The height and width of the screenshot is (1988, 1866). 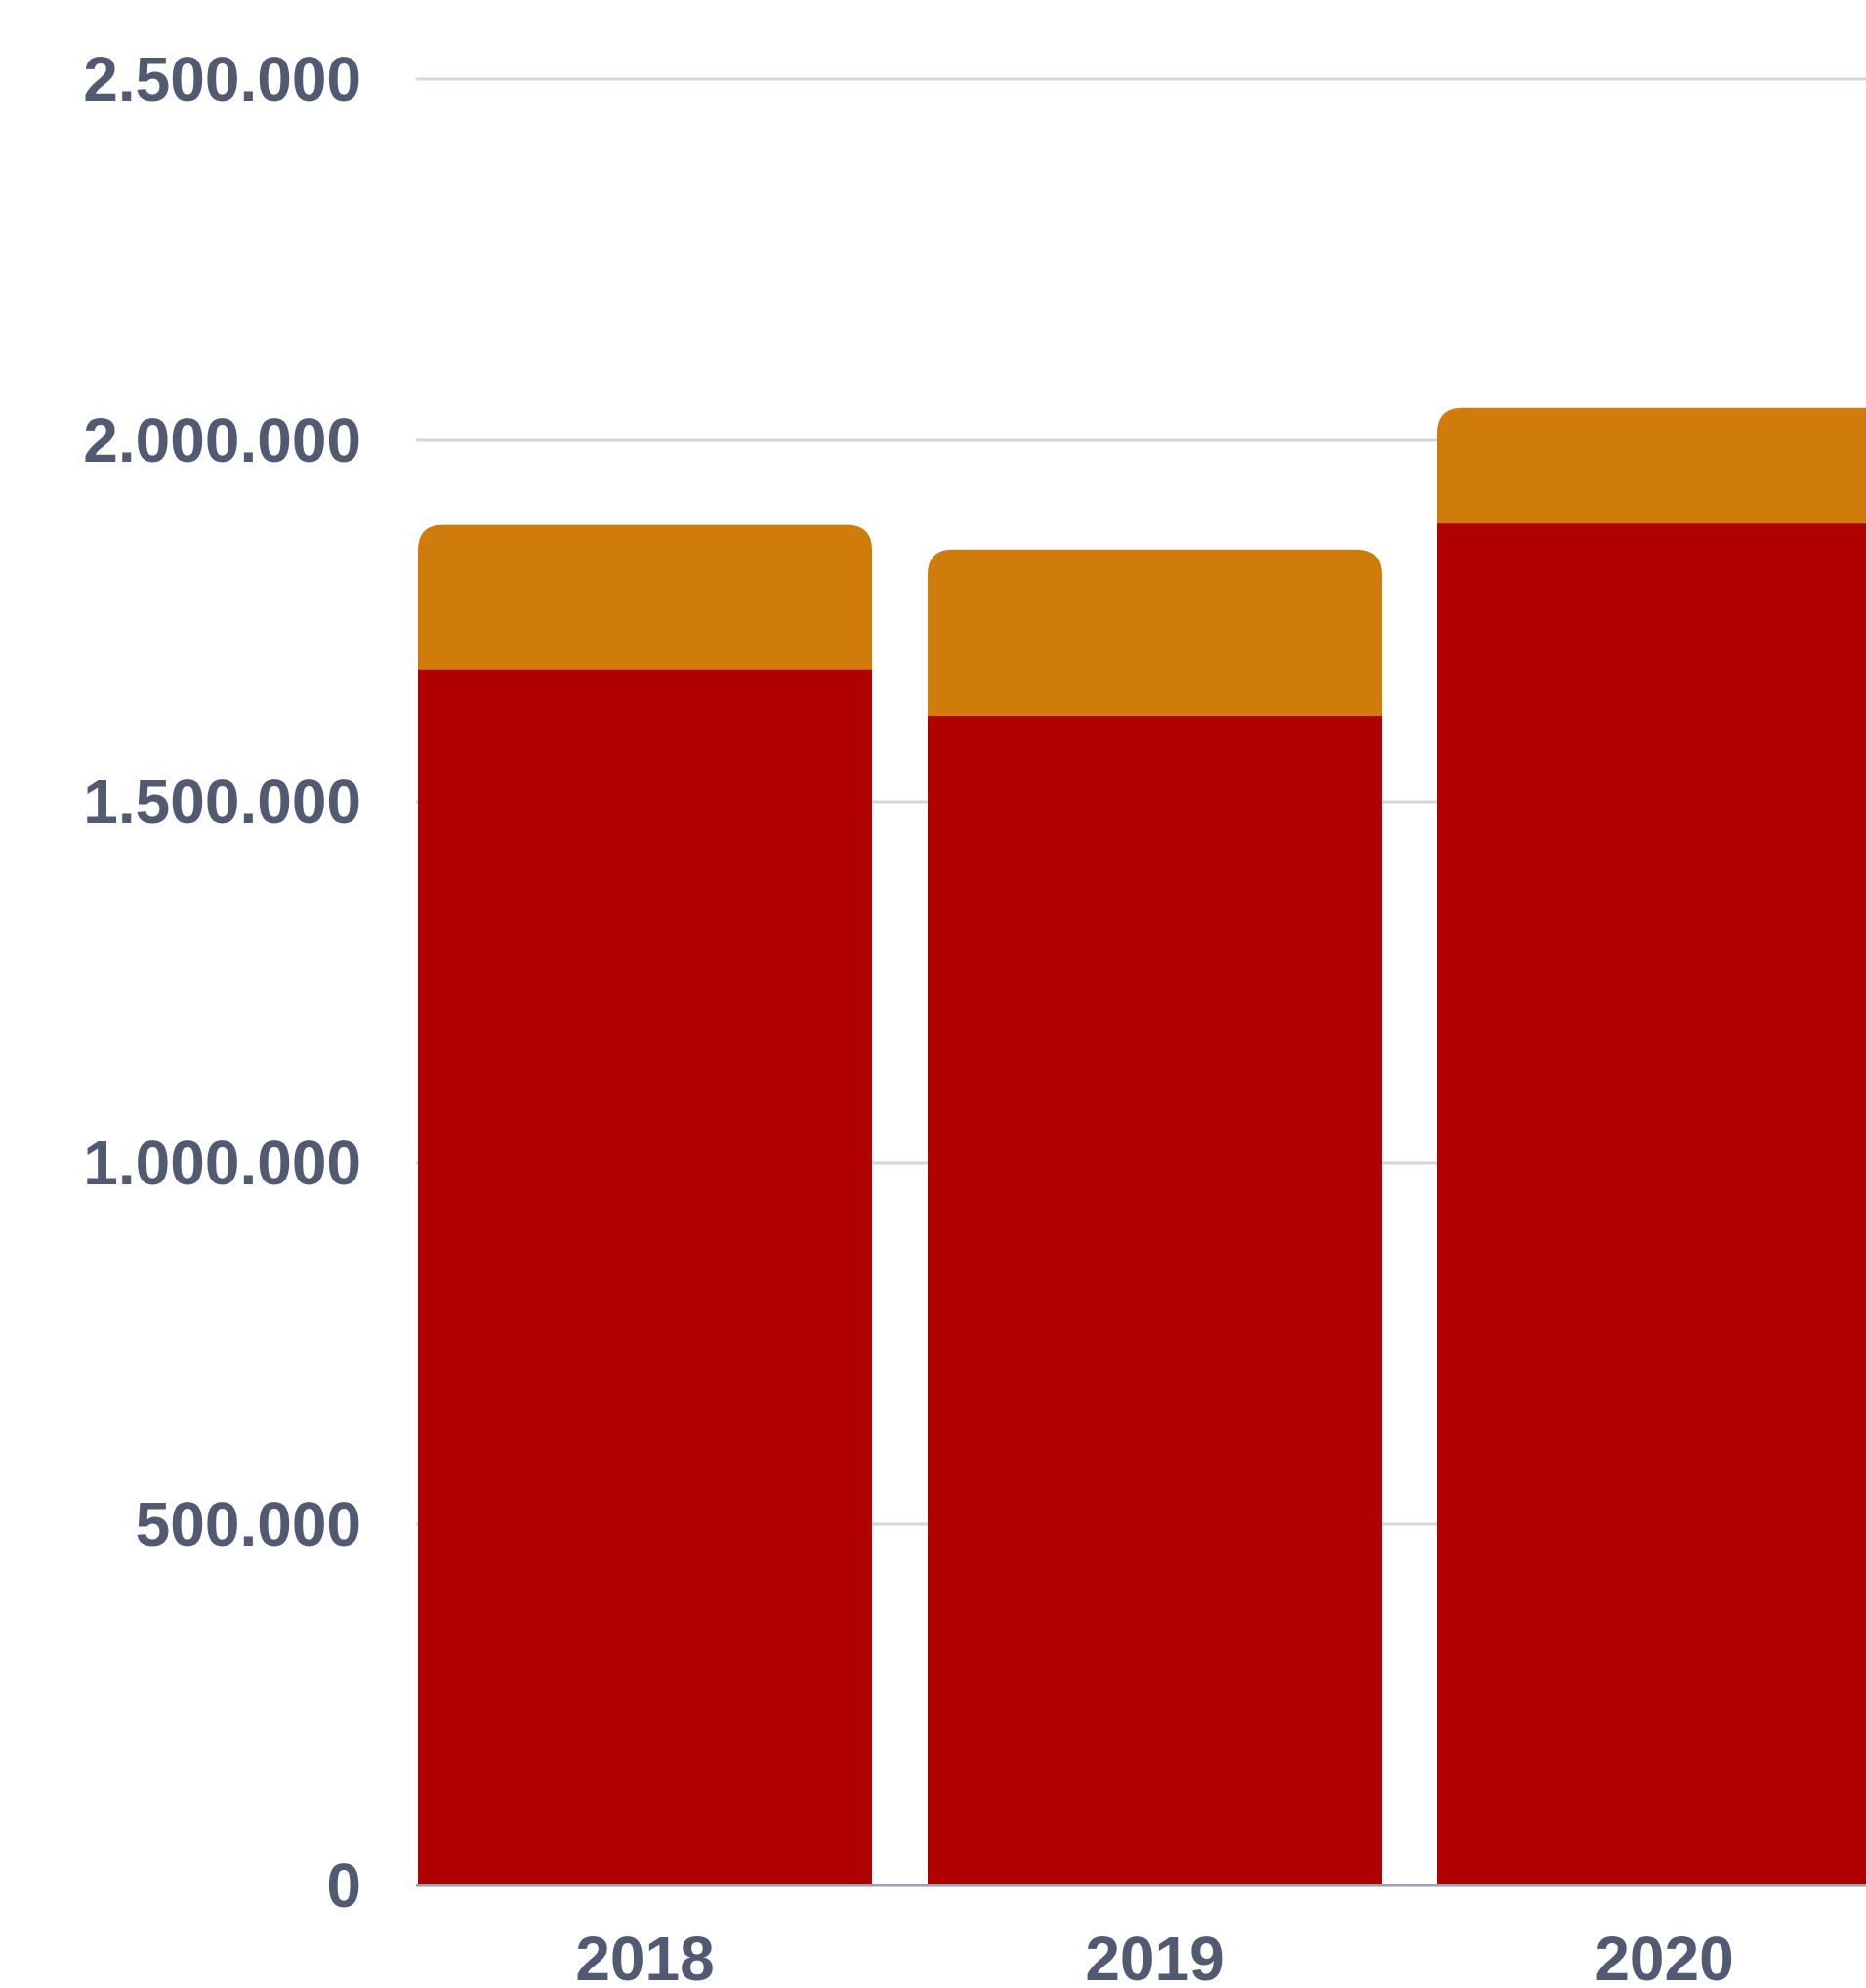 What do you see at coordinates (1664, 1956) in the screenshot?
I see `x-tick-label-2020: 2020` at bounding box center [1664, 1956].